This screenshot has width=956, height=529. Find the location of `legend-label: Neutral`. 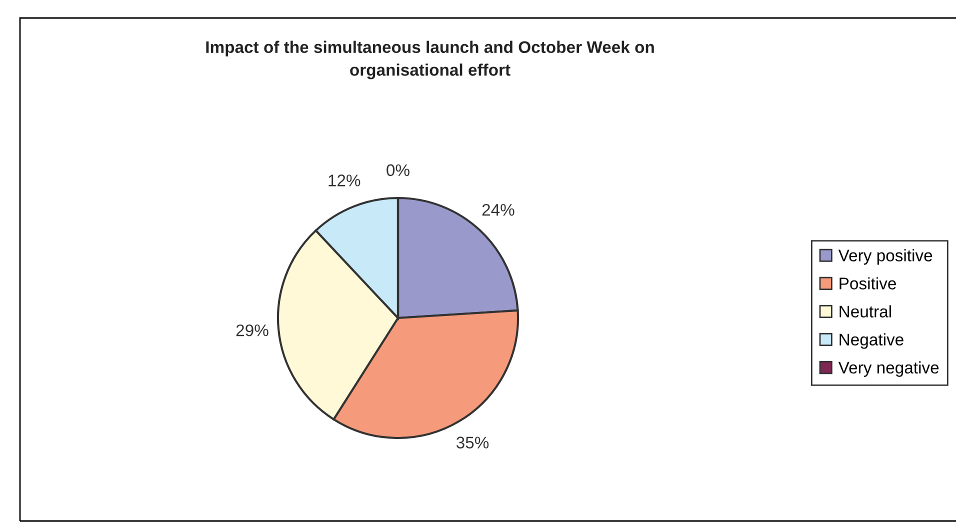

legend-label: Neutral is located at coordinates (865, 311).